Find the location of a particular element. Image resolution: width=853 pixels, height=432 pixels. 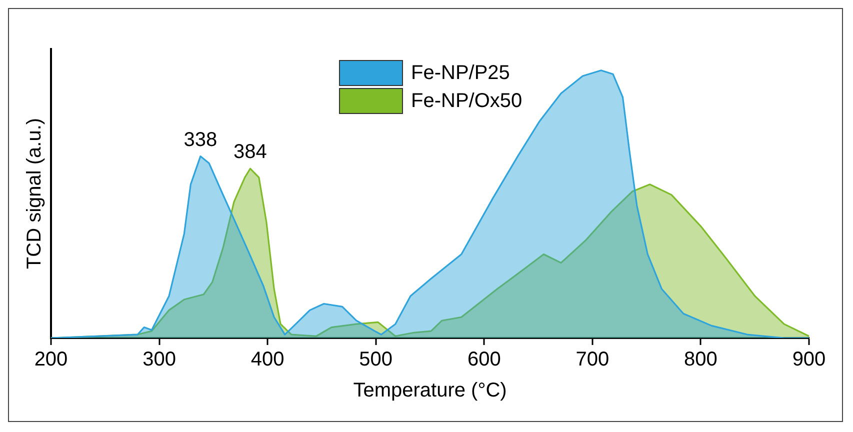

x-tick-label: 400 is located at coordinates (267, 359).